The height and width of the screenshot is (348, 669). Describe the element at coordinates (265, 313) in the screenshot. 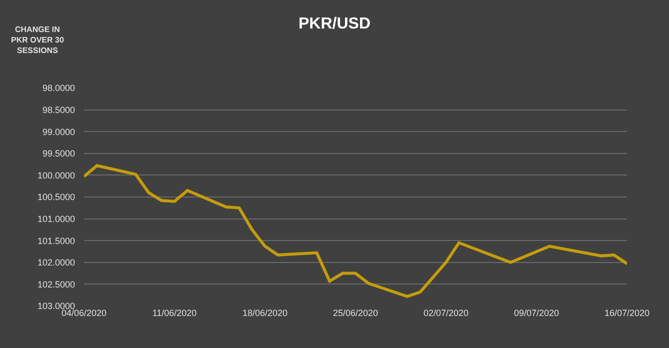

I see `x-tick-label: 18/06/2020` at that location.